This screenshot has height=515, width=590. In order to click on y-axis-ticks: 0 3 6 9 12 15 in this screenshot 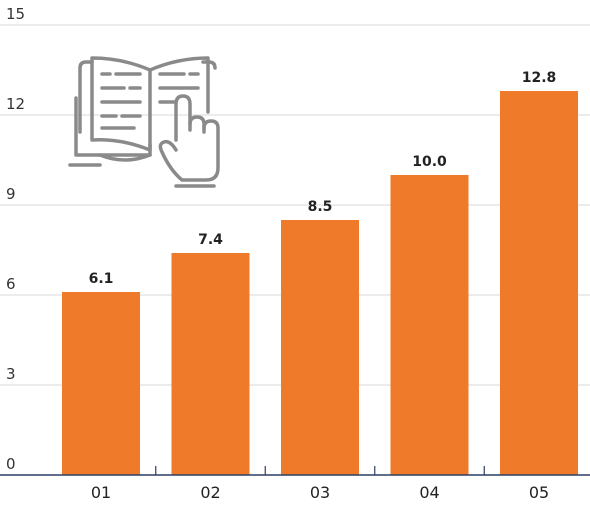, I will do `click(15, 239)`.